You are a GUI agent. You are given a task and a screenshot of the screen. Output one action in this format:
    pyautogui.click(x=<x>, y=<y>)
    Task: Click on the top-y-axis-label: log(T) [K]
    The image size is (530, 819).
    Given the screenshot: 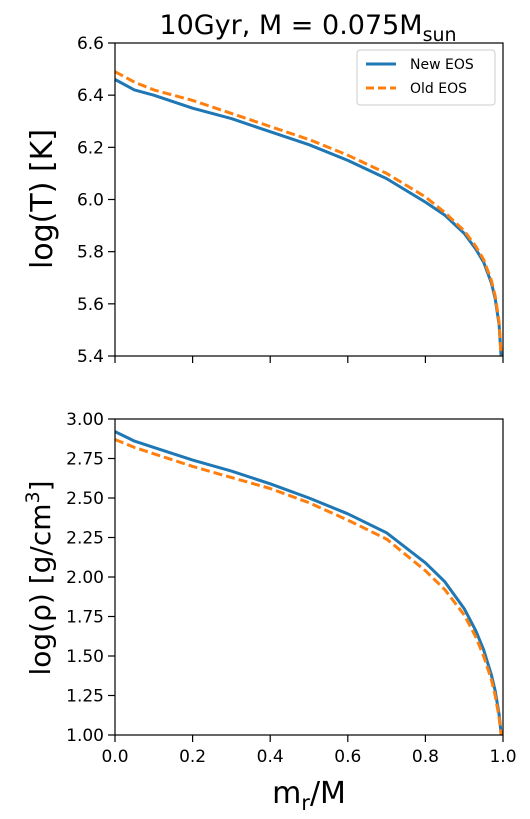 What is the action you would take?
    pyautogui.click(x=42, y=199)
    